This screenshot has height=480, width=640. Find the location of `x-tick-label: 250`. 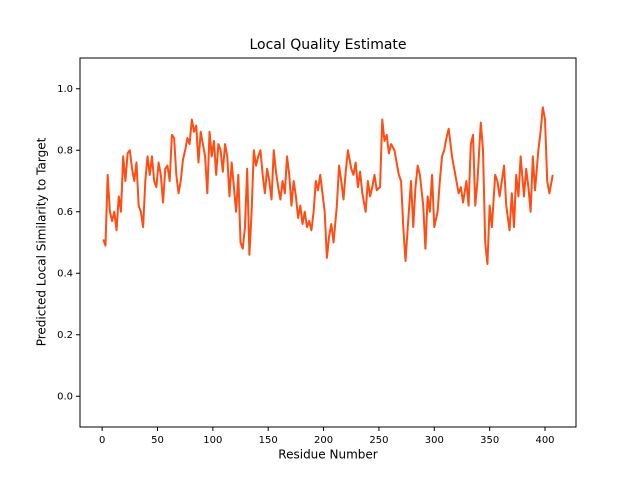

x-tick-label: 250 is located at coordinates (378, 440).